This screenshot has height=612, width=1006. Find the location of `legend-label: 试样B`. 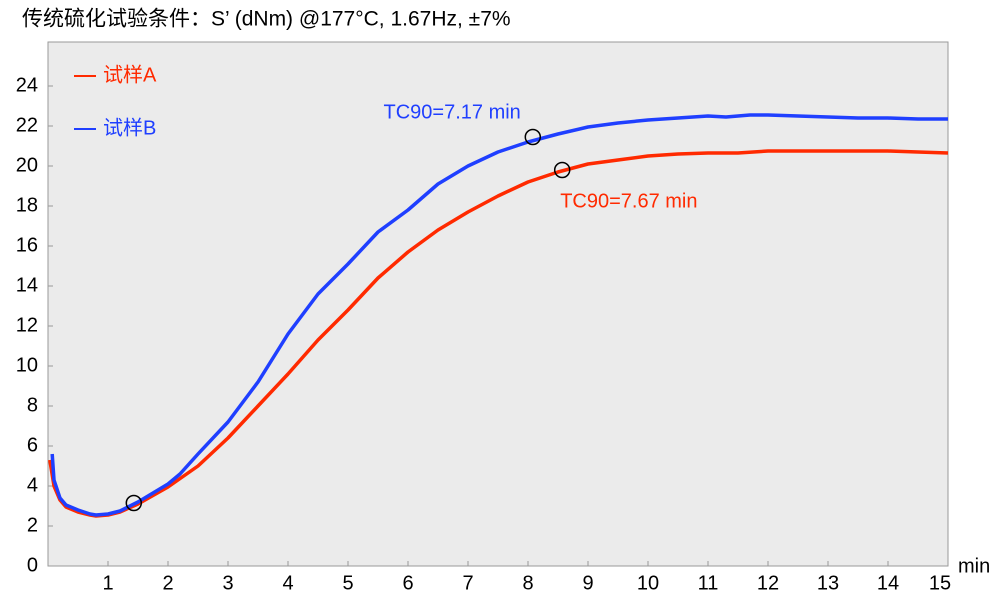

legend-label: 试样B is located at coordinates (129, 127).